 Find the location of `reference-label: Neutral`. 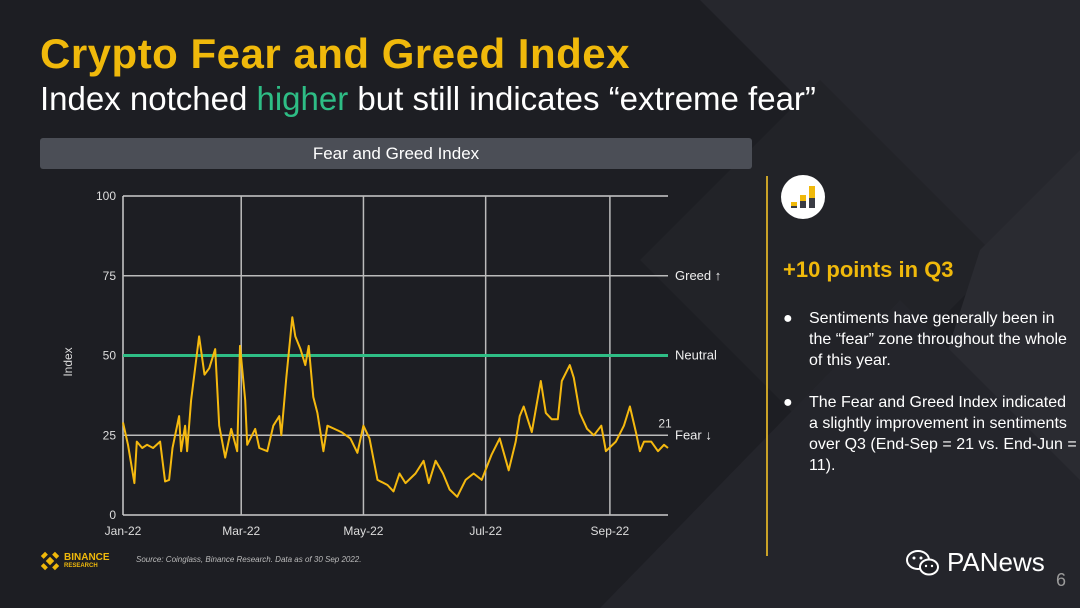

reference-label: Neutral is located at coordinates (696, 355).